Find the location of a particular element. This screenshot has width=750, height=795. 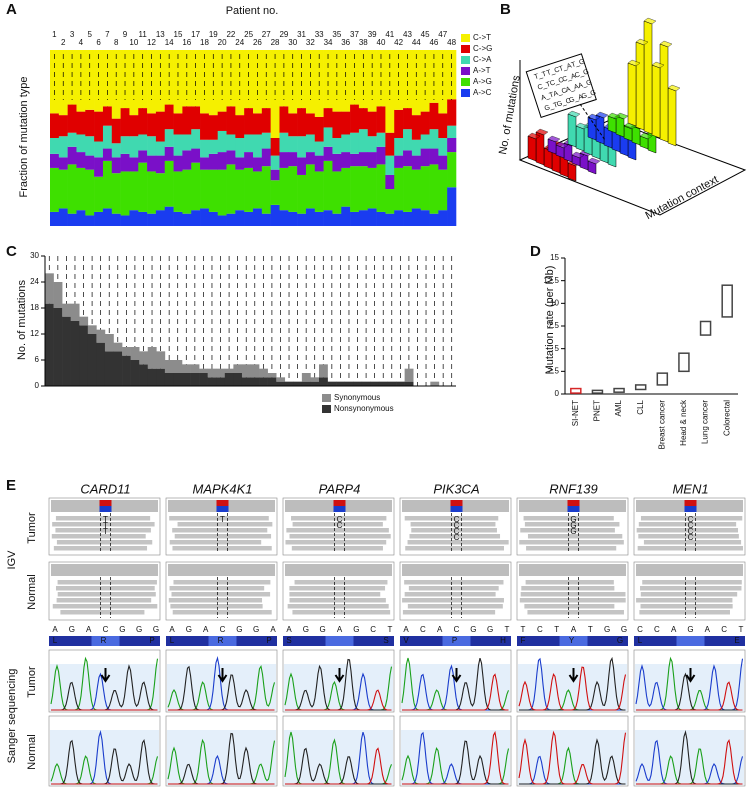

legend-label: A->T is located at coordinates (482, 70).